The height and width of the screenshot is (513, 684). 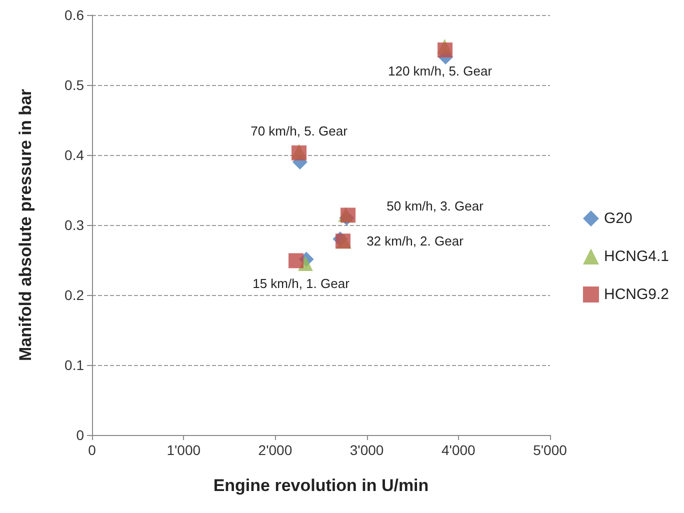 What do you see at coordinates (74, 15) in the screenshot?
I see `y-tick-label: 0.6` at bounding box center [74, 15].